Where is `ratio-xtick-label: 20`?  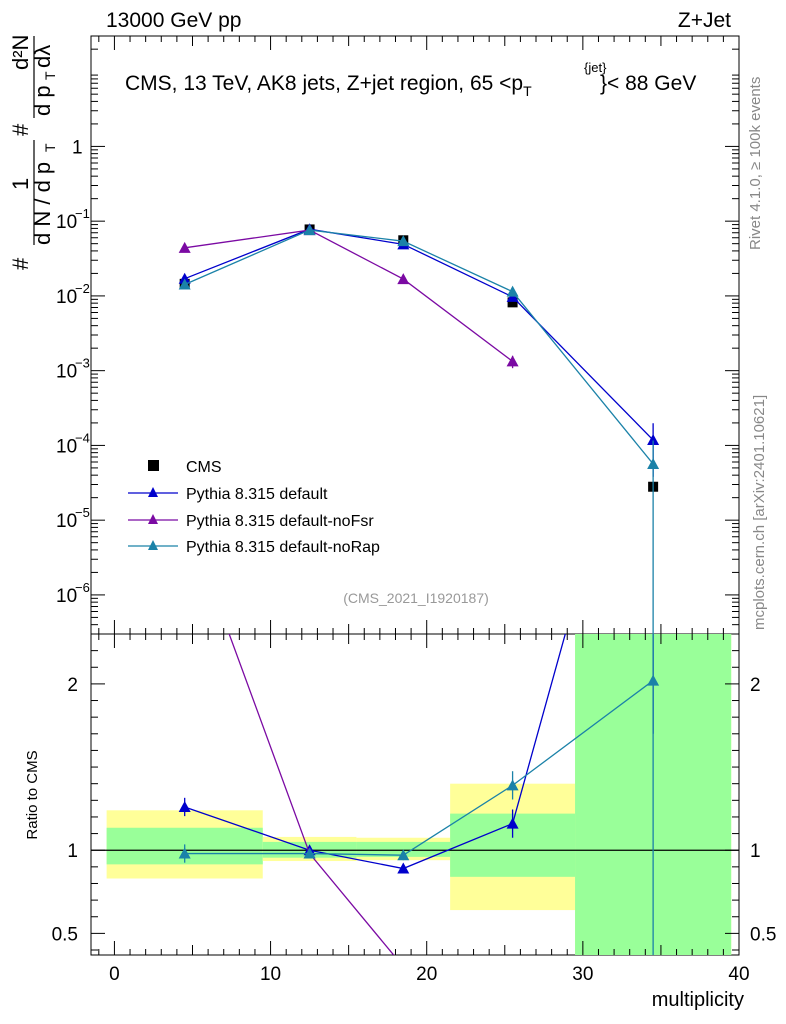 ratio-xtick-label: 20 is located at coordinates (426, 974).